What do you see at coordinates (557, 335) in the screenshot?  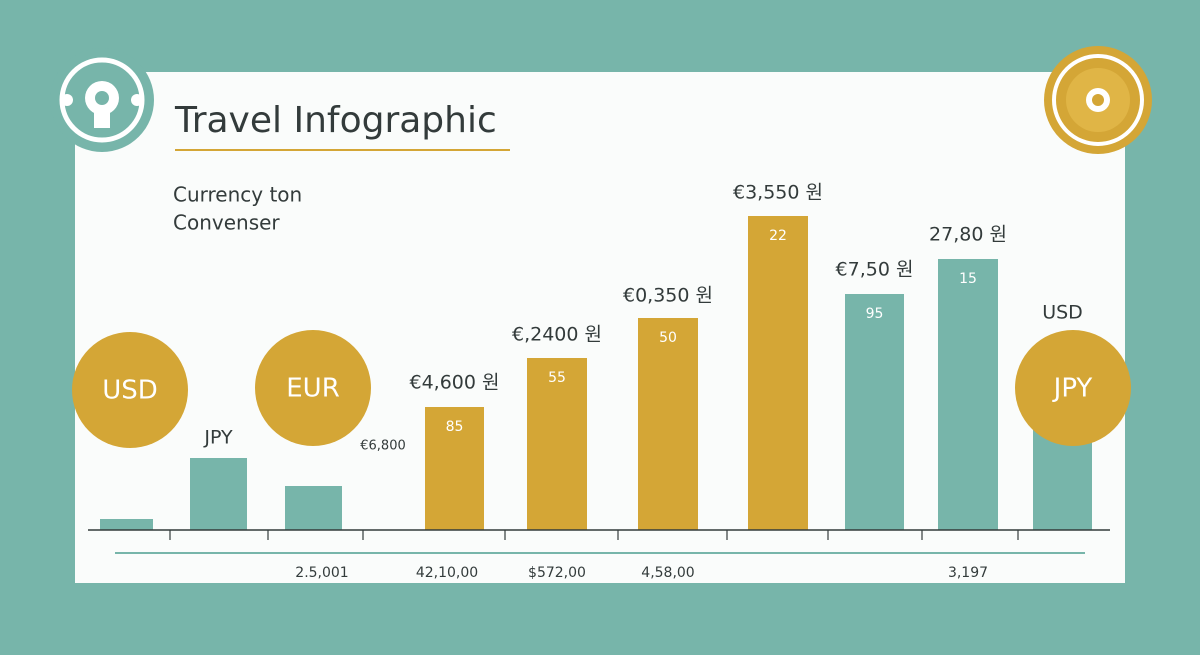 I see `bar-label: €,2400 원` at bounding box center [557, 335].